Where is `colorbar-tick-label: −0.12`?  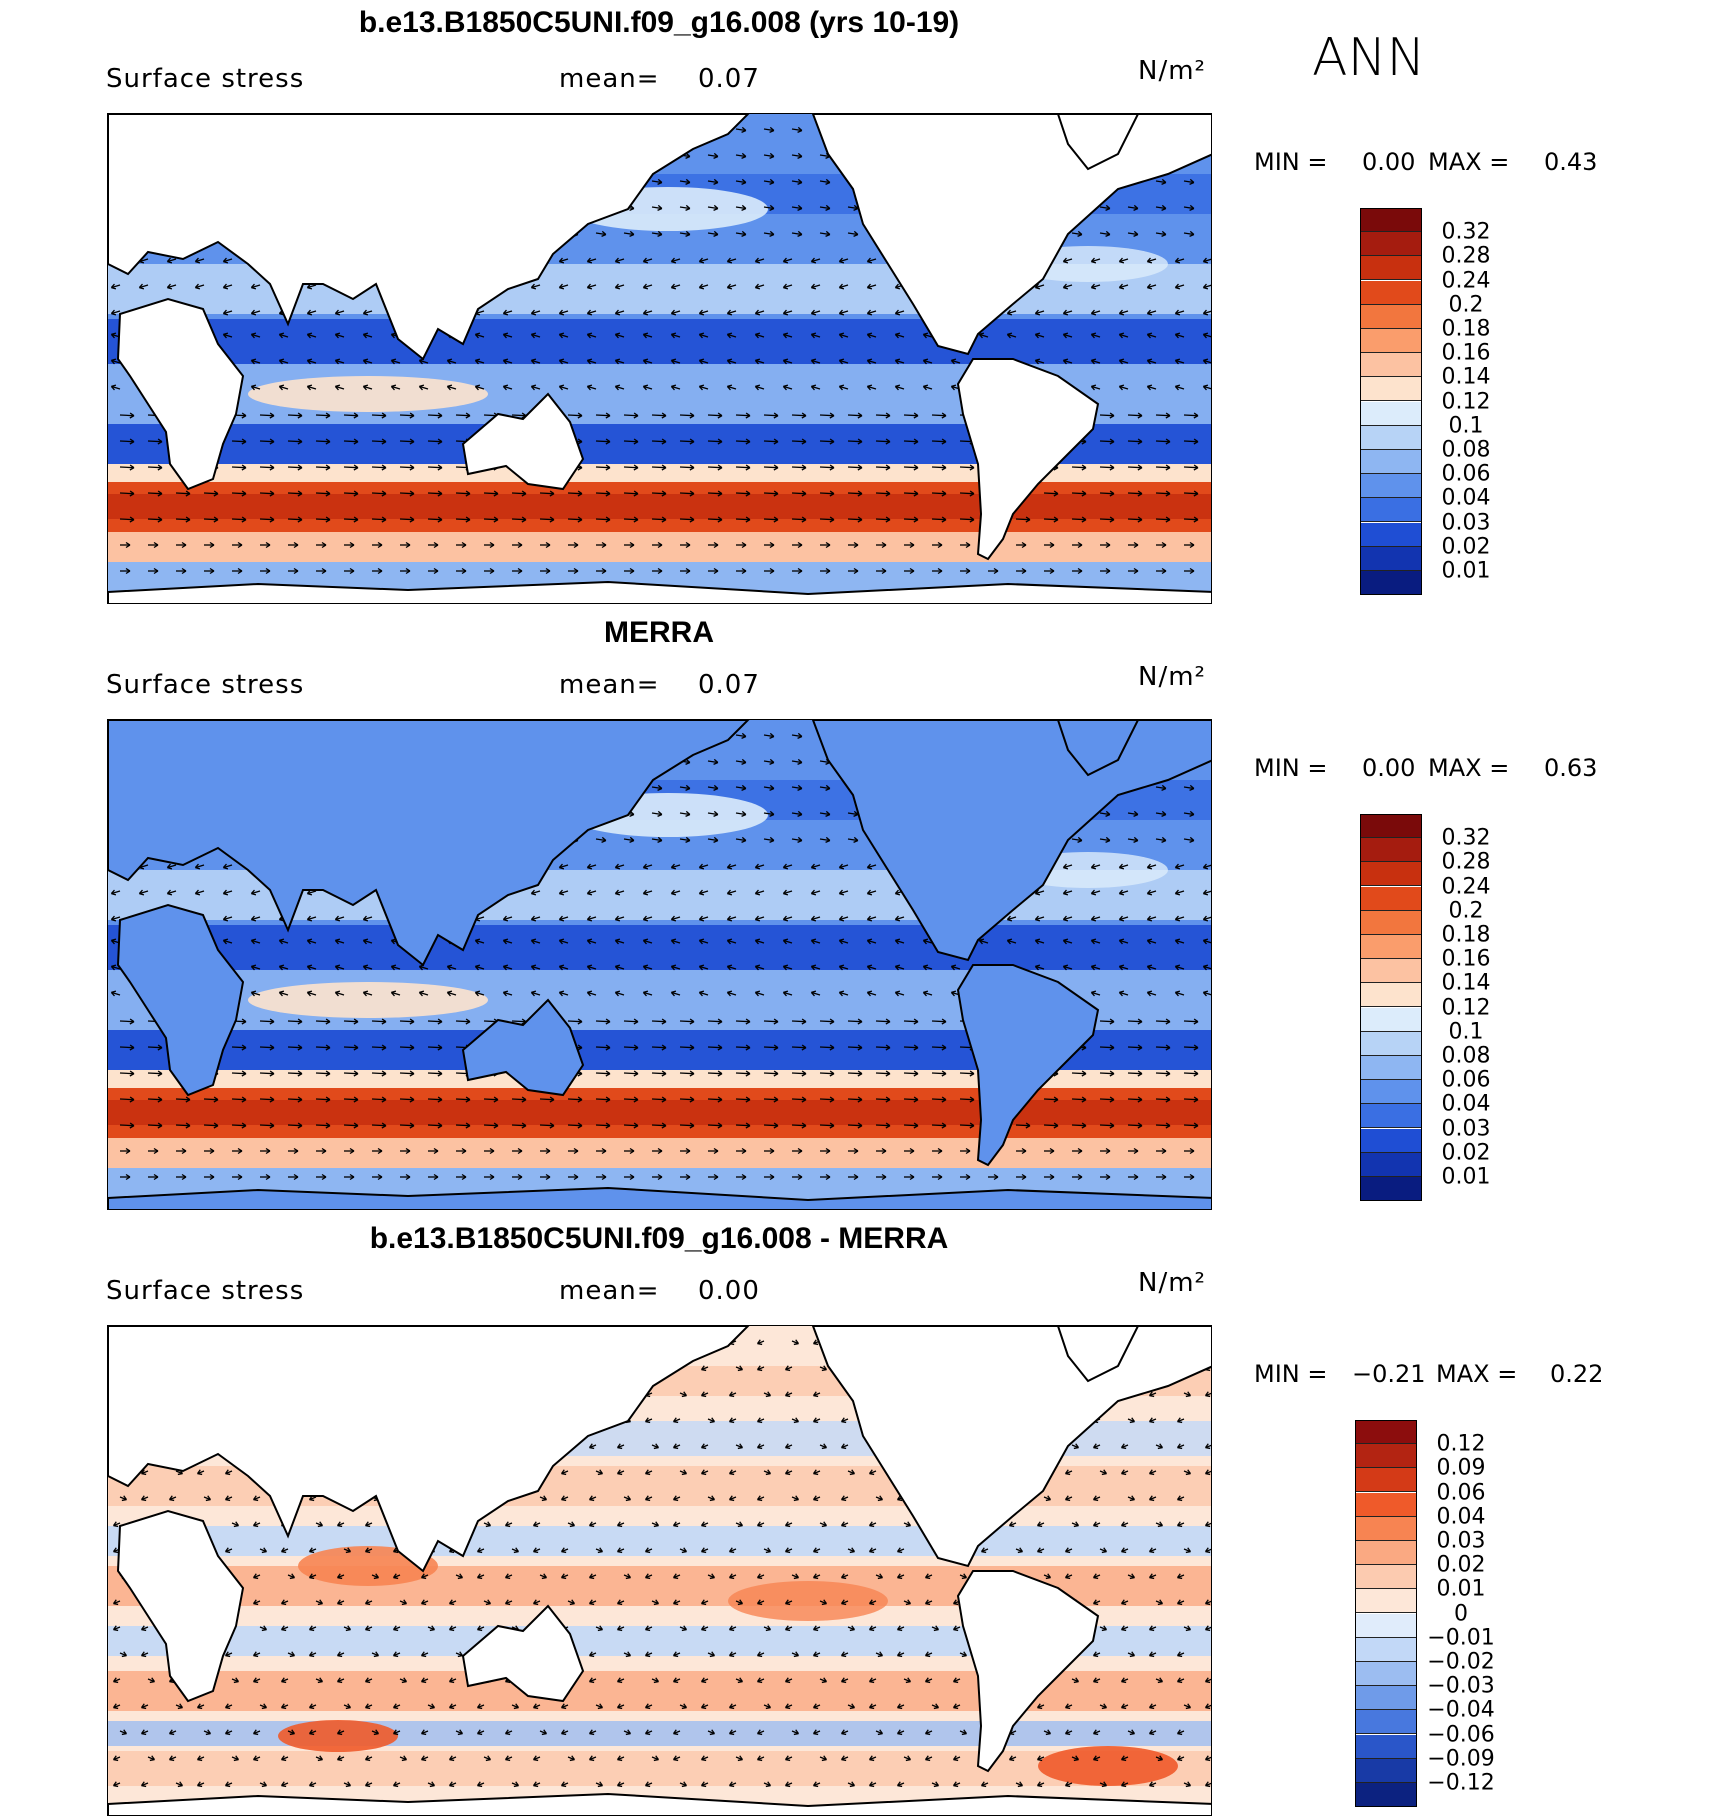 colorbar-tick-label: −0.12 is located at coordinates (1460, 1783).